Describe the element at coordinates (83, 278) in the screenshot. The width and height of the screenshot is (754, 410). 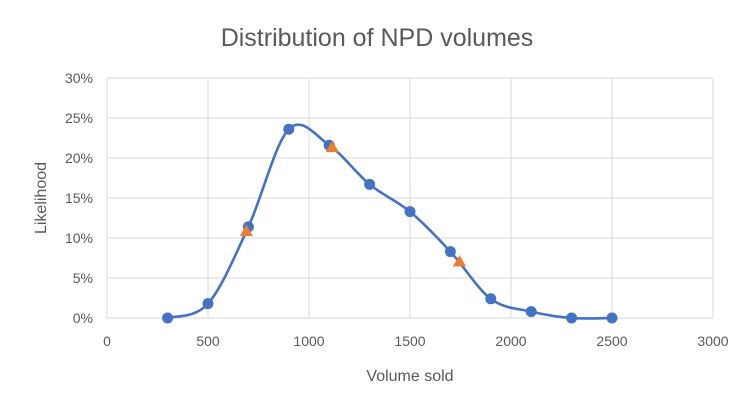
I see `y-tick-label: 5%` at that location.